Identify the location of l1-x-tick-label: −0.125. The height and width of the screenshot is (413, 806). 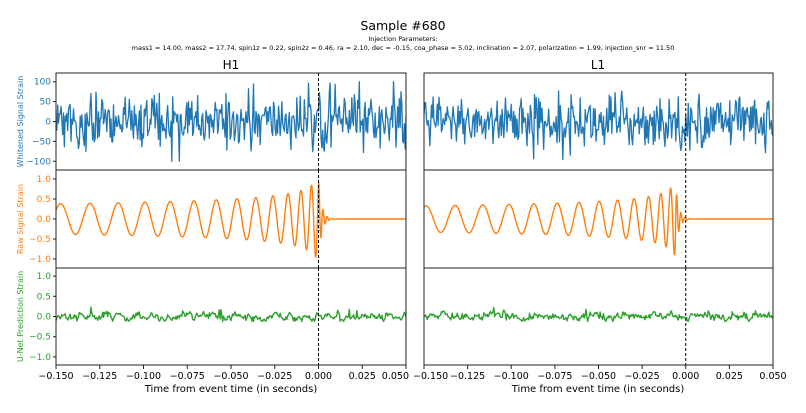
(467, 376).